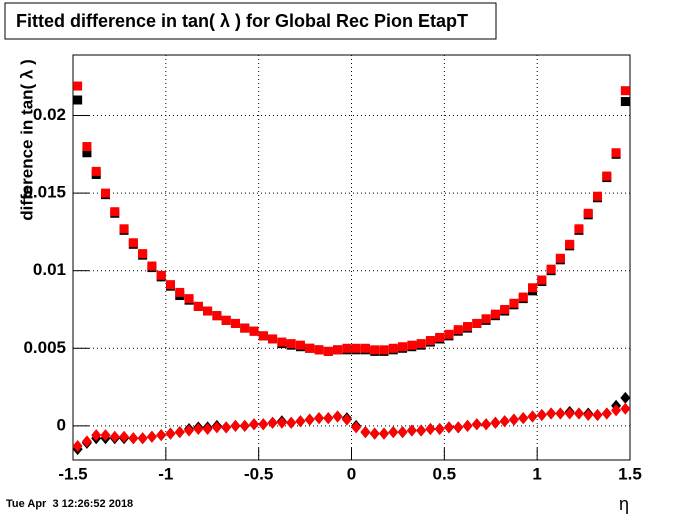  What do you see at coordinates (69, 504) in the screenshot?
I see `date-stamp: Tue Apr 3 12:26:52 2018` at bounding box center [69, 504].